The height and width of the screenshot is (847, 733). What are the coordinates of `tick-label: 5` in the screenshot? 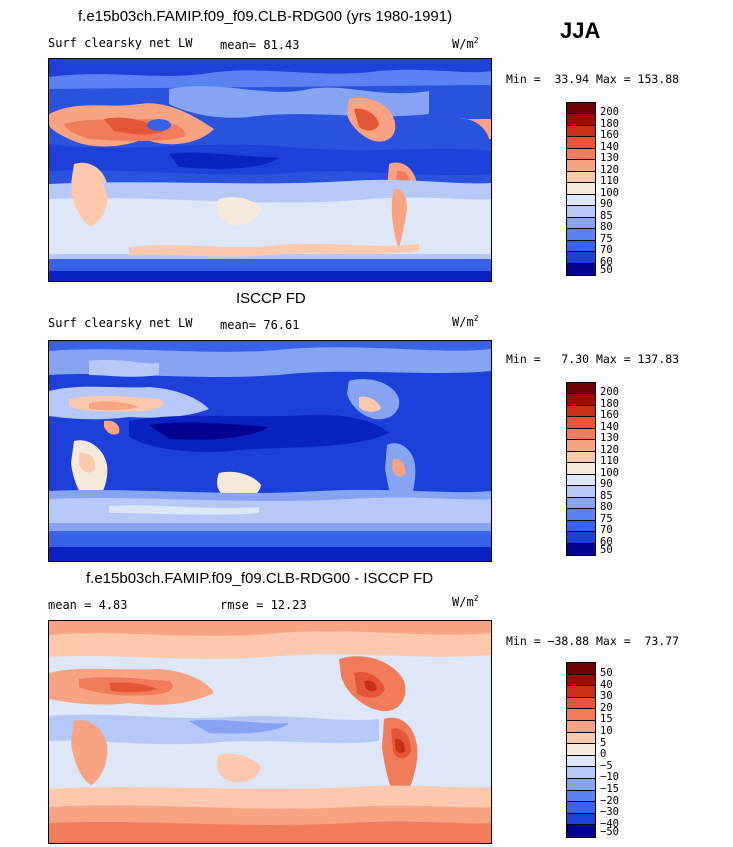 It's located at (603, 742).